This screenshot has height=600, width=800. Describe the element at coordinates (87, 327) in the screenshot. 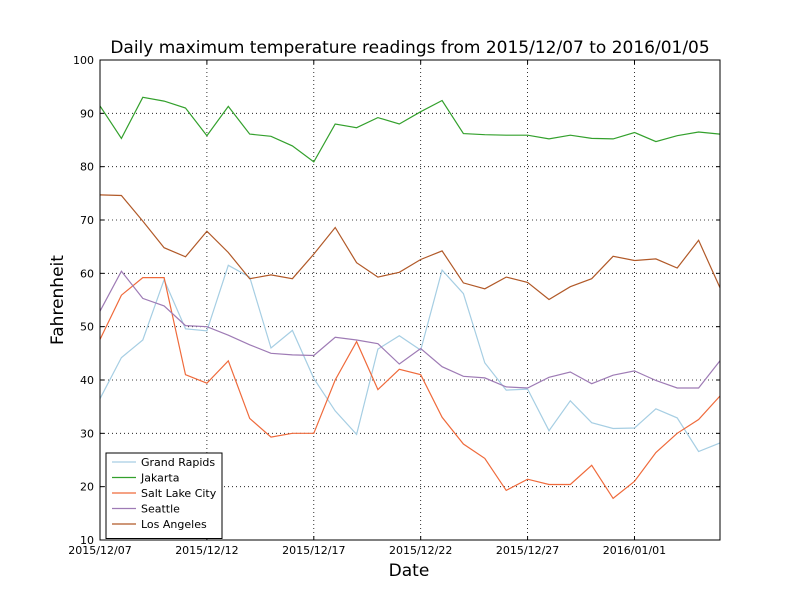

I see `y-tick-label: 50` at that location.